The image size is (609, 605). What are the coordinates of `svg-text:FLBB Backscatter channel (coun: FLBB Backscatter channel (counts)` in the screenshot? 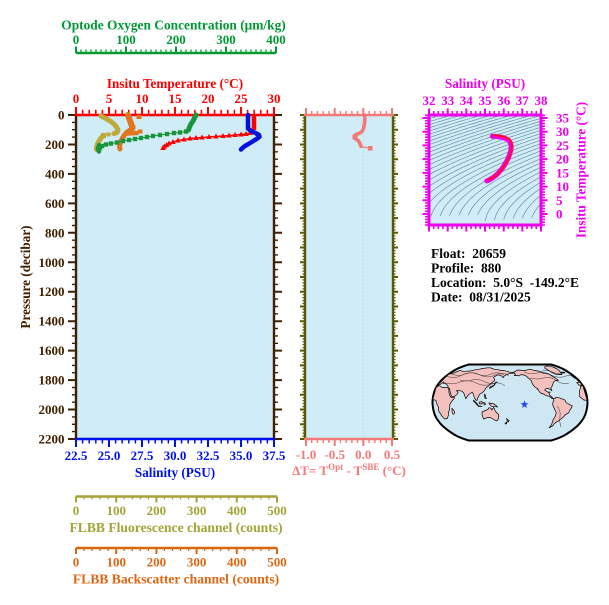 It's located at (176, 580).